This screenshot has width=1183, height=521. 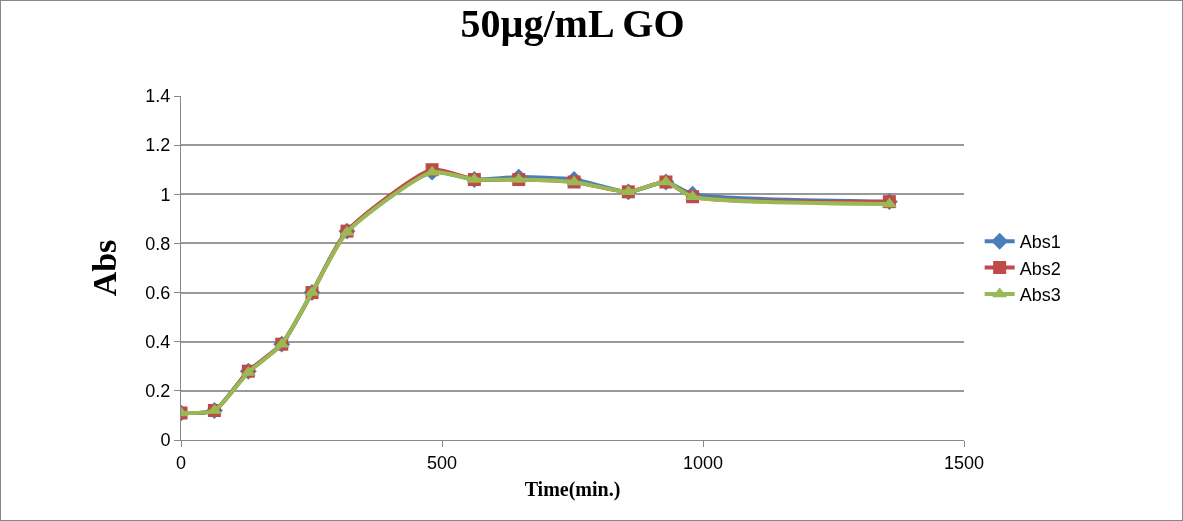 I want to click on chart-title: 50µg/mL GO, so click(x=572, y=23).